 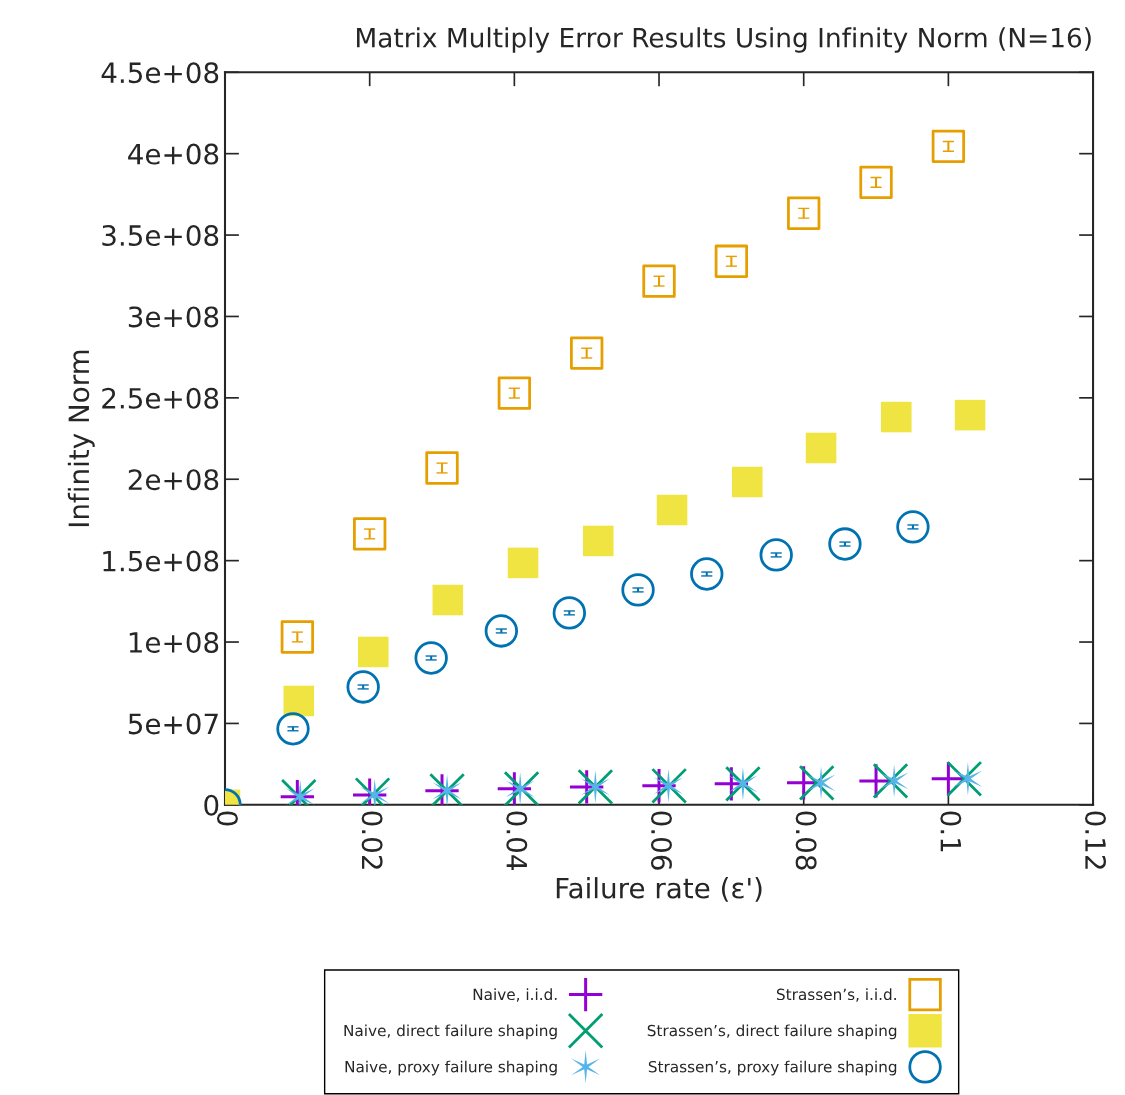 I want to click on x-tick-label: 0.08, so click(x=806, y=840).